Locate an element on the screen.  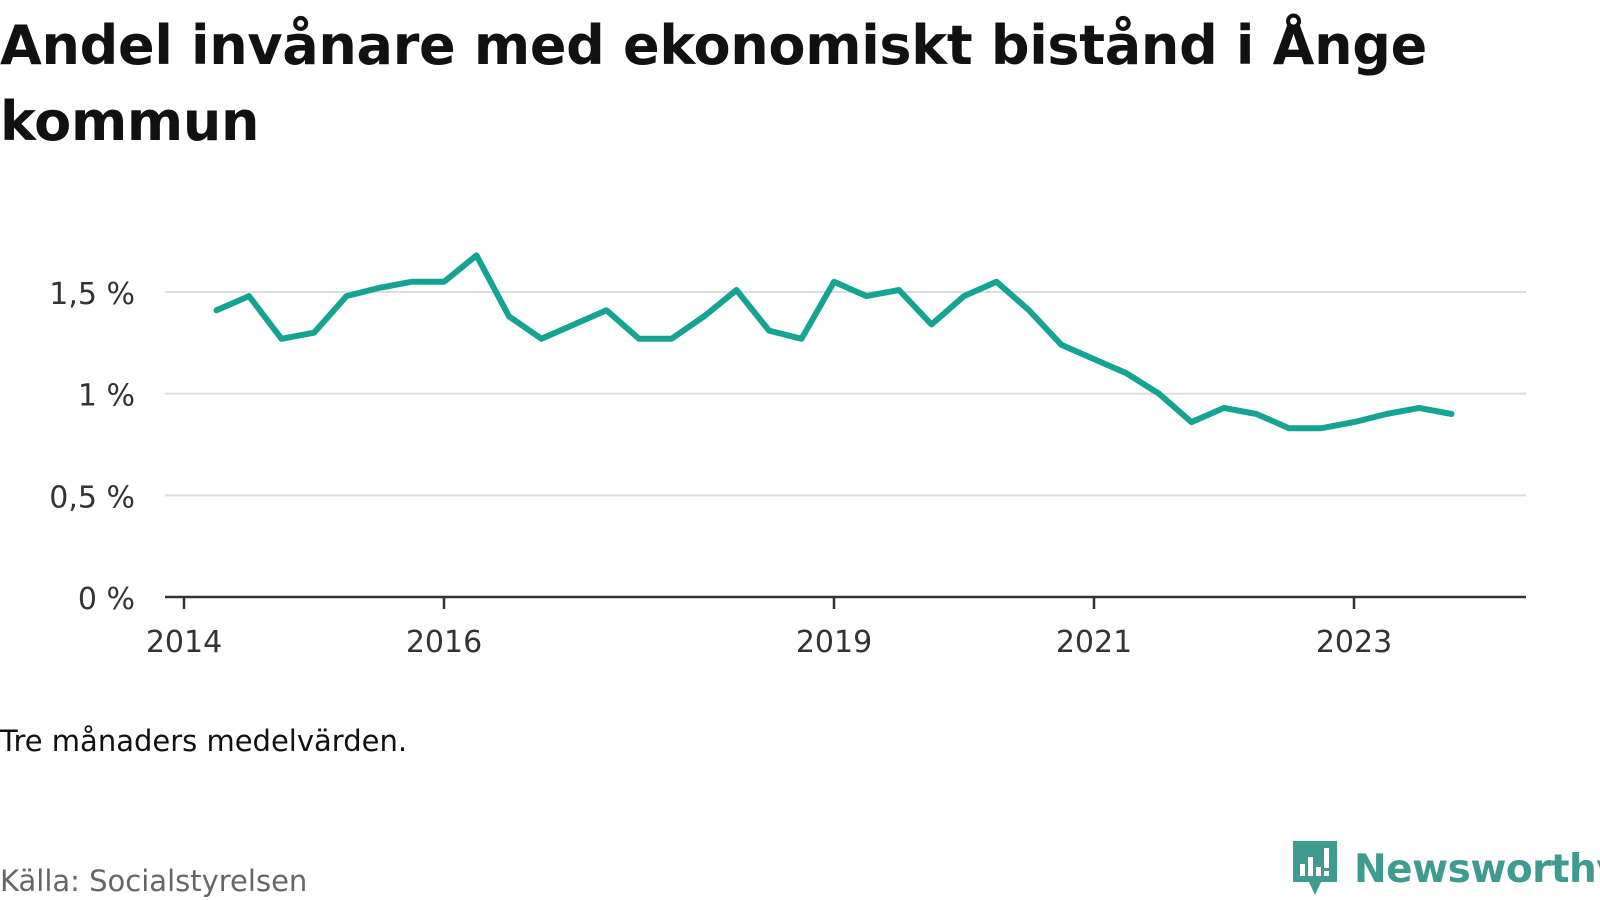
brand-name: Newsworthy is located at coordinates (1477, 869).